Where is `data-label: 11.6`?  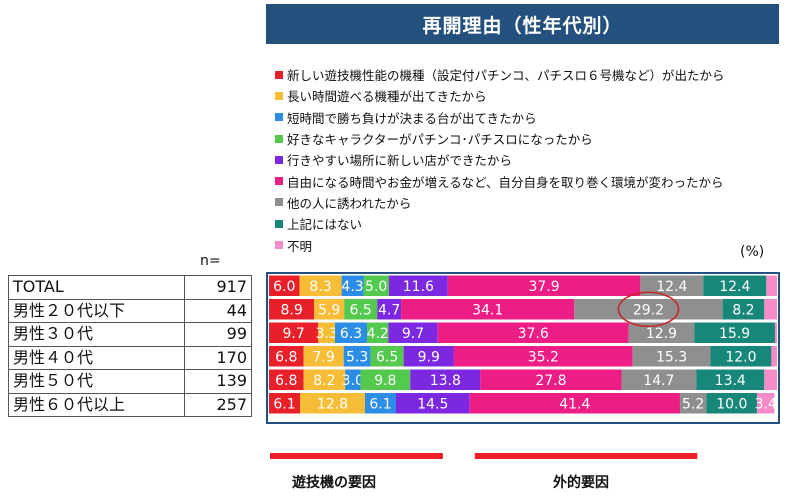
data-label: 11.6 is located at coordinates (418, 287).